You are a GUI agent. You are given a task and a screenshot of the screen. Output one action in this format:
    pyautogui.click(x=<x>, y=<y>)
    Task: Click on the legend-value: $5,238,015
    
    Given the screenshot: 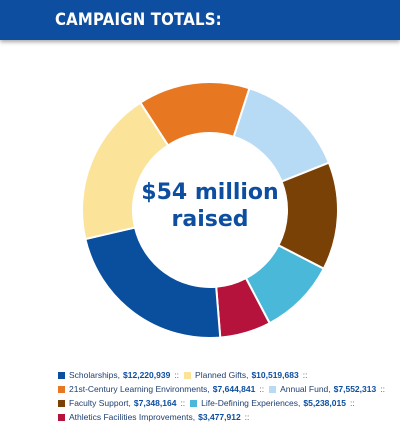 What is the action you would take?
    pyautogui.click(x=324, y=403)
    